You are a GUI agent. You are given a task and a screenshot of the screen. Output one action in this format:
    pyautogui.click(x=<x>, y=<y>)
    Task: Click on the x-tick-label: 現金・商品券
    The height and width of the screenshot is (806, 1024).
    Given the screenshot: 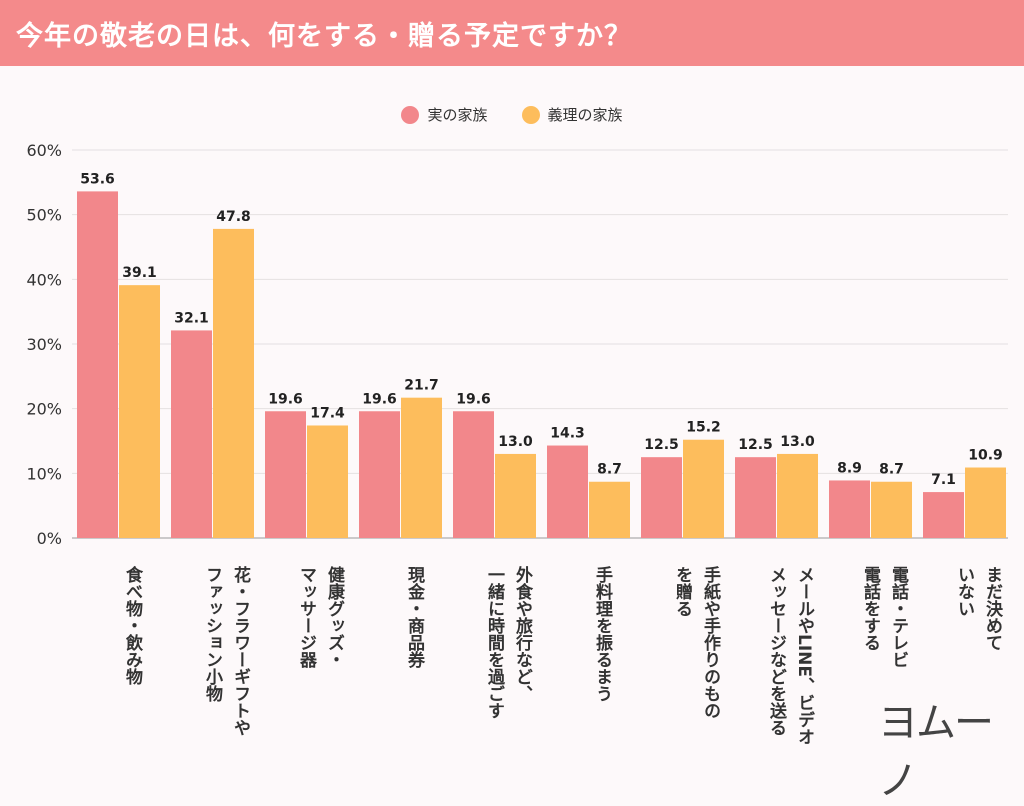 What is the action you would take?
    pyautogui.click(x=414, y=617)
    